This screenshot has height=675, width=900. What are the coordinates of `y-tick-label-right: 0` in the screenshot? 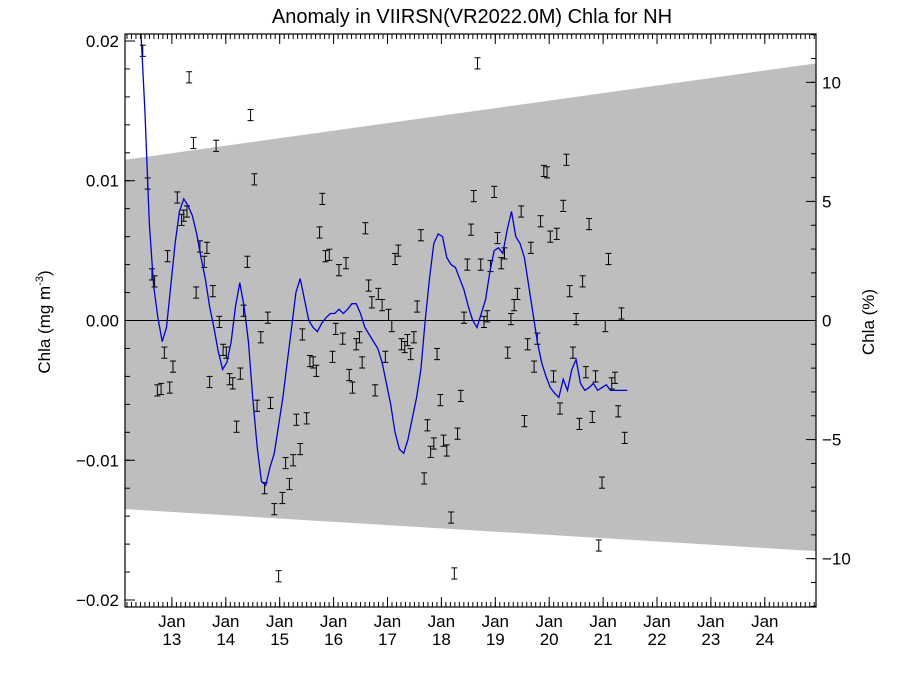 It's located at (826, 321).